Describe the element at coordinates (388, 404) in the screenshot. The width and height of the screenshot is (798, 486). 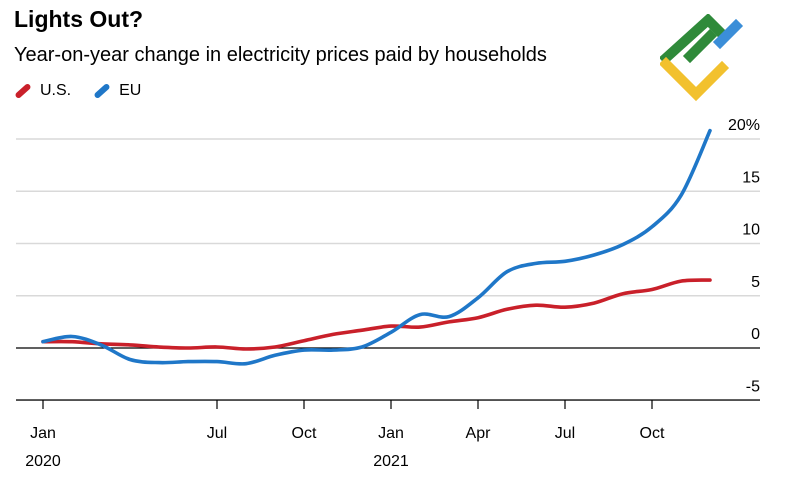
I see `axis-layer` at that location.